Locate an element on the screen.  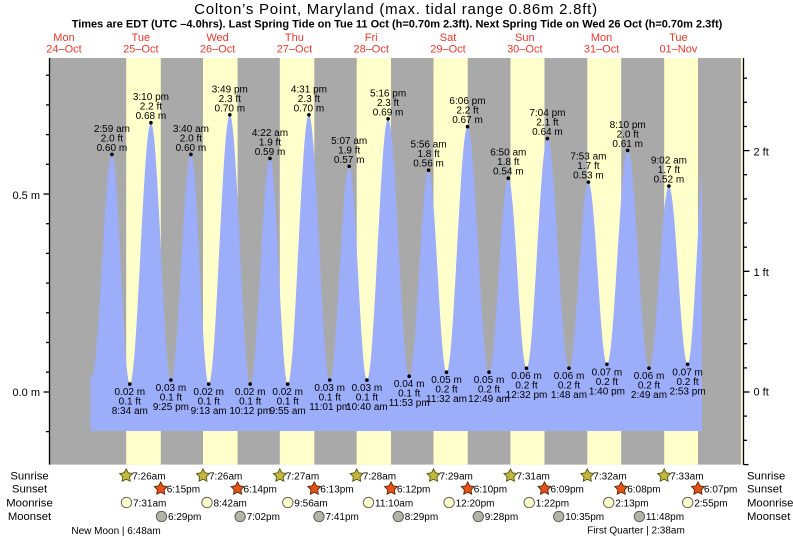
svg-text: 7:27am is located at coordinates (302, 477).